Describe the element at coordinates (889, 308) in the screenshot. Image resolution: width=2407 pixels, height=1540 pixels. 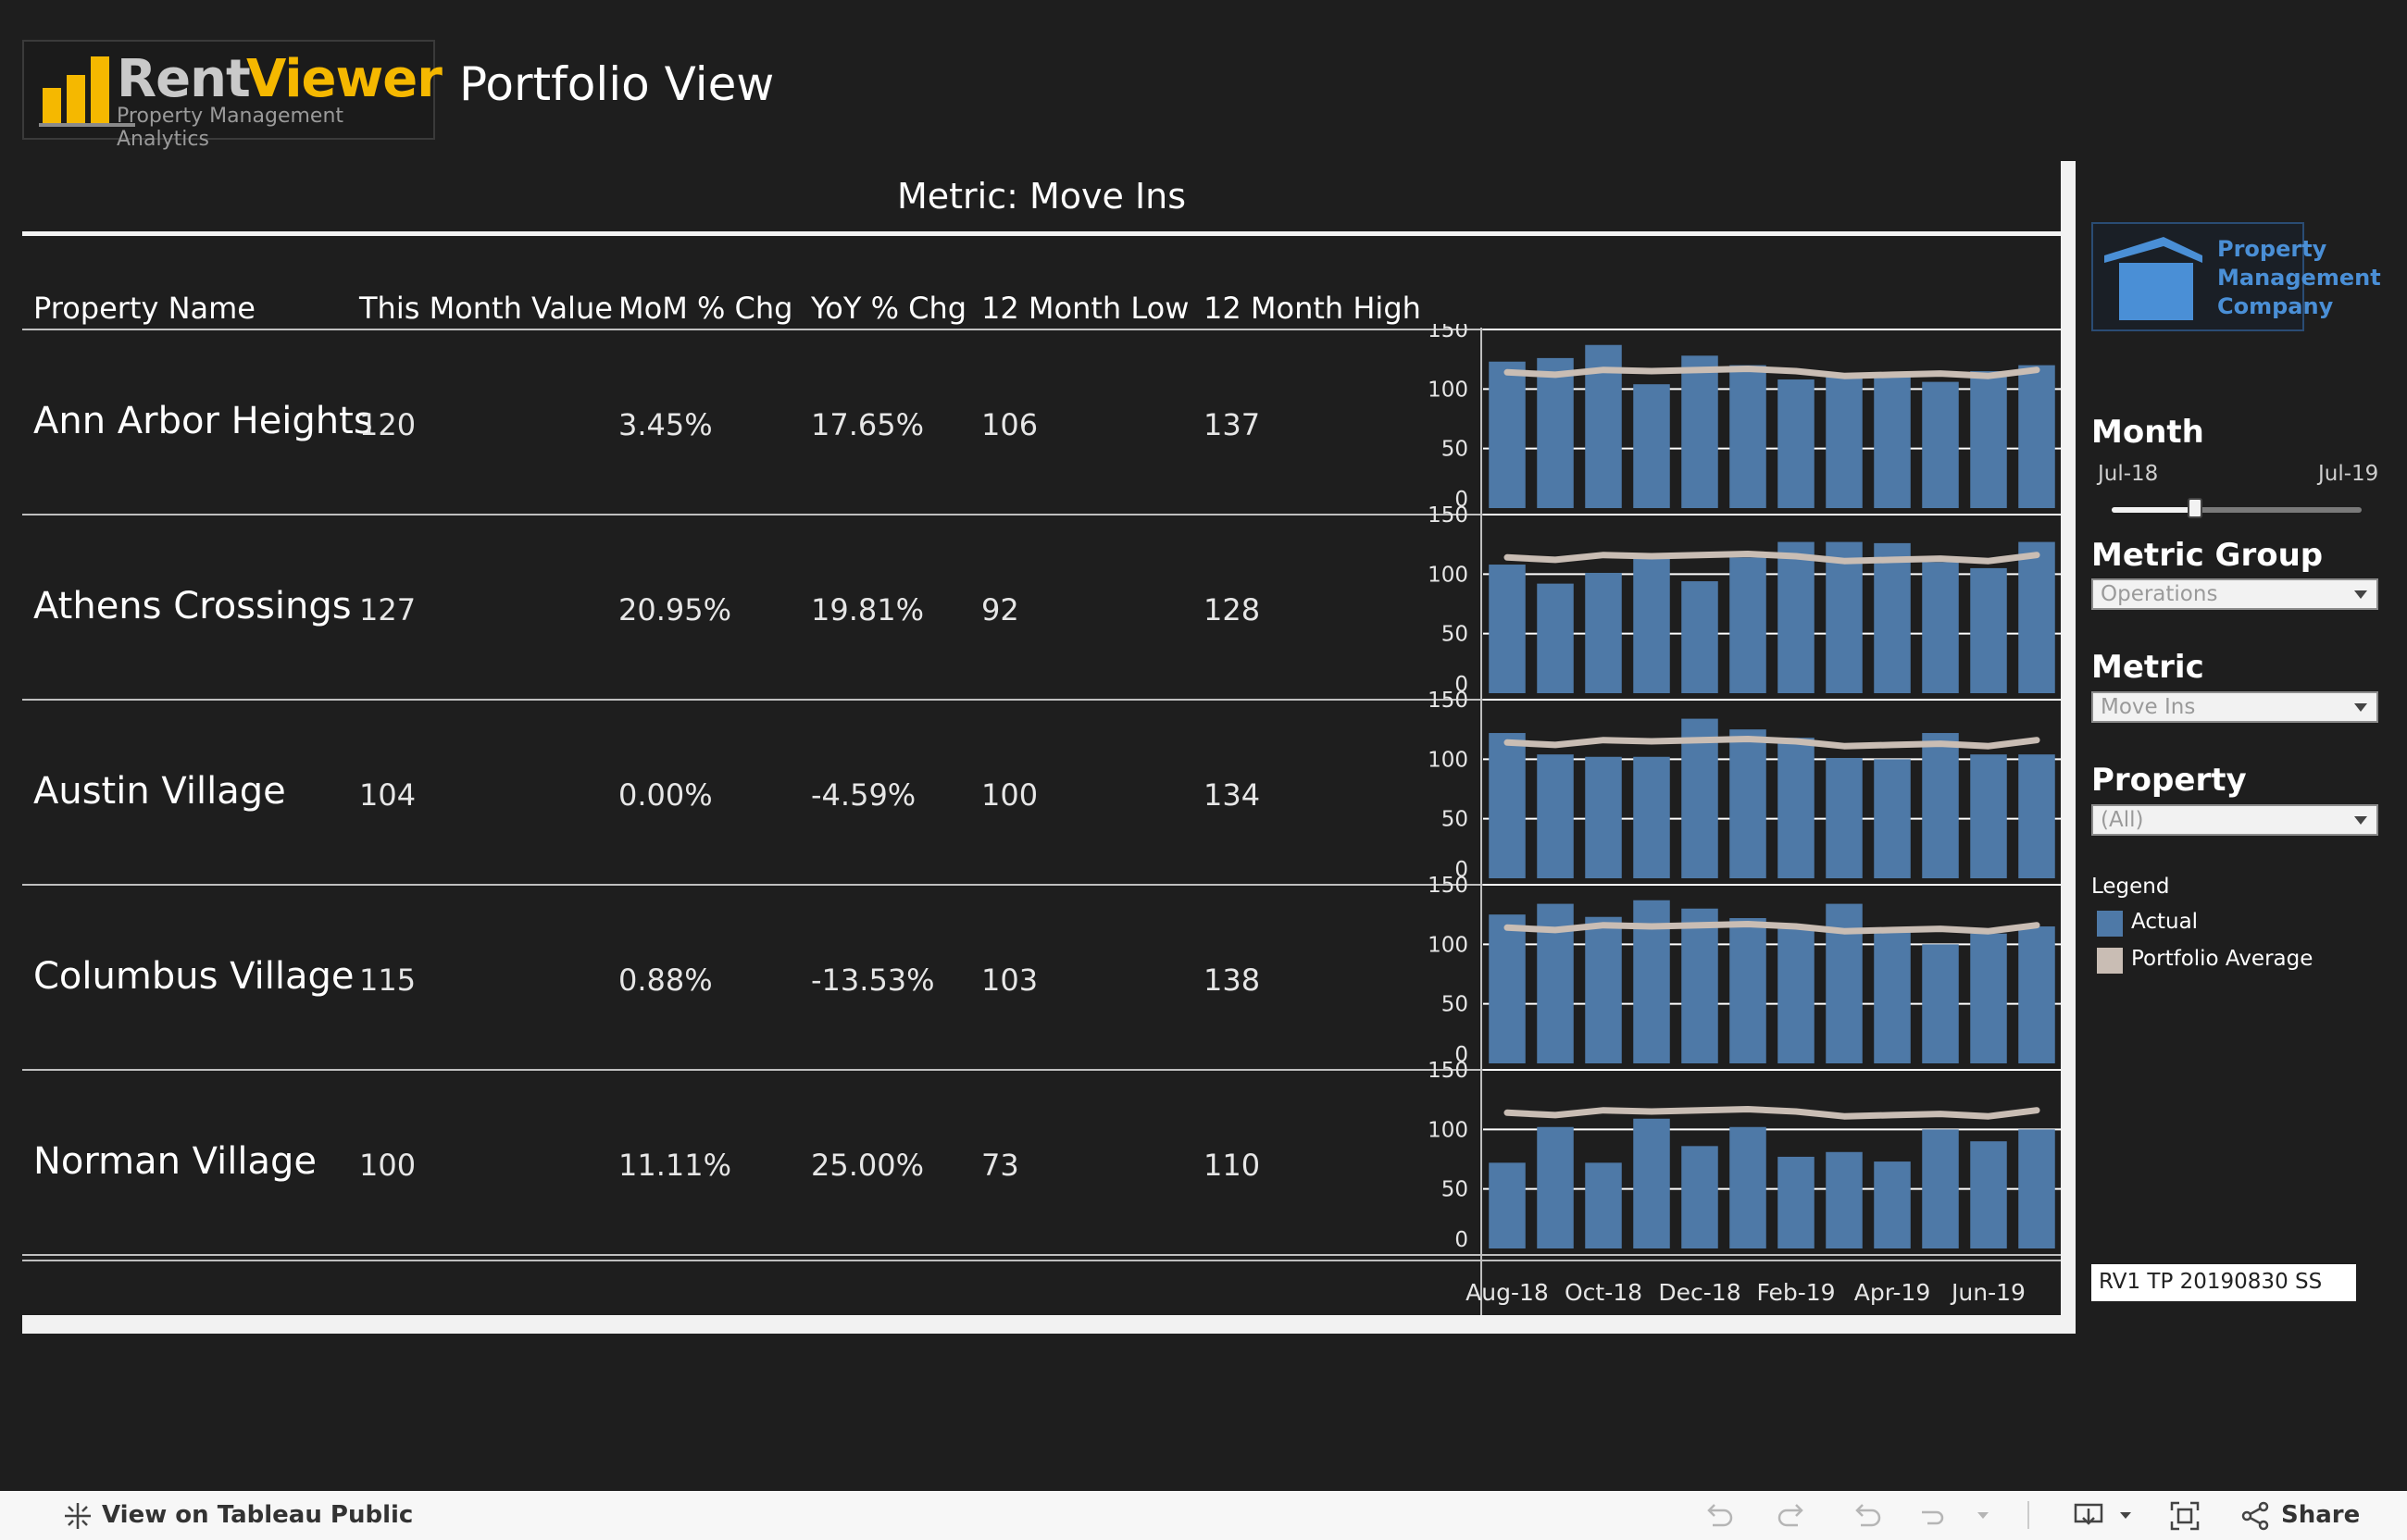
I see `col-header-yoy-chg: YoY % Chg` at that location.